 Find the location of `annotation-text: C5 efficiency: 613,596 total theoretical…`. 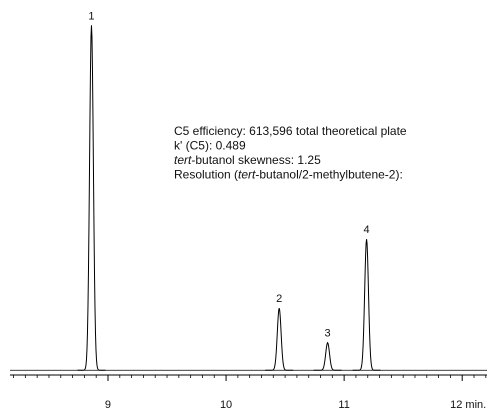

annotation-text: C5 efficiency: 613,596 total theoretical… is located at coordinates (290, 131).